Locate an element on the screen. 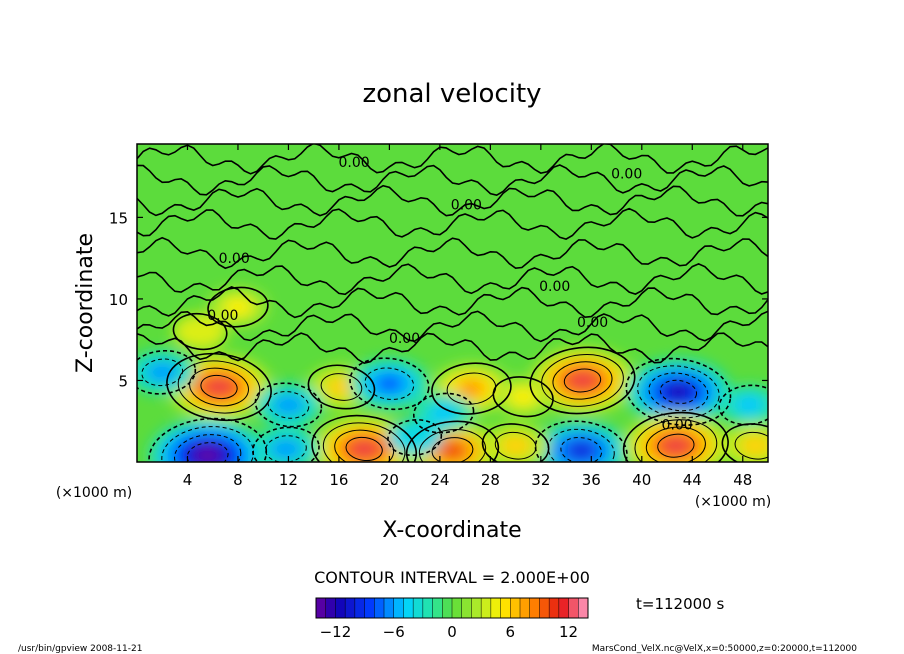 Image resolution: width=904 pixels, height=654 pixels. colorbar is located at coordinates (452, 608).